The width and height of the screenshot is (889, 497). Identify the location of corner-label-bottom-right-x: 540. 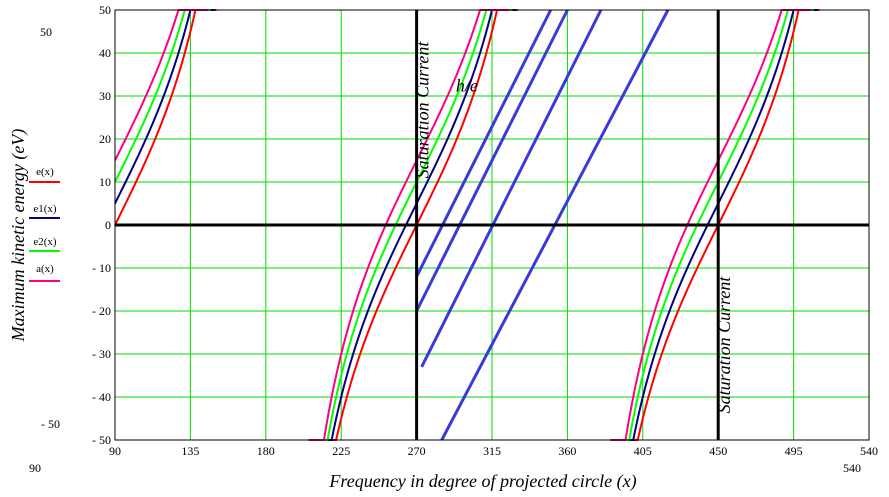
(852, 468).